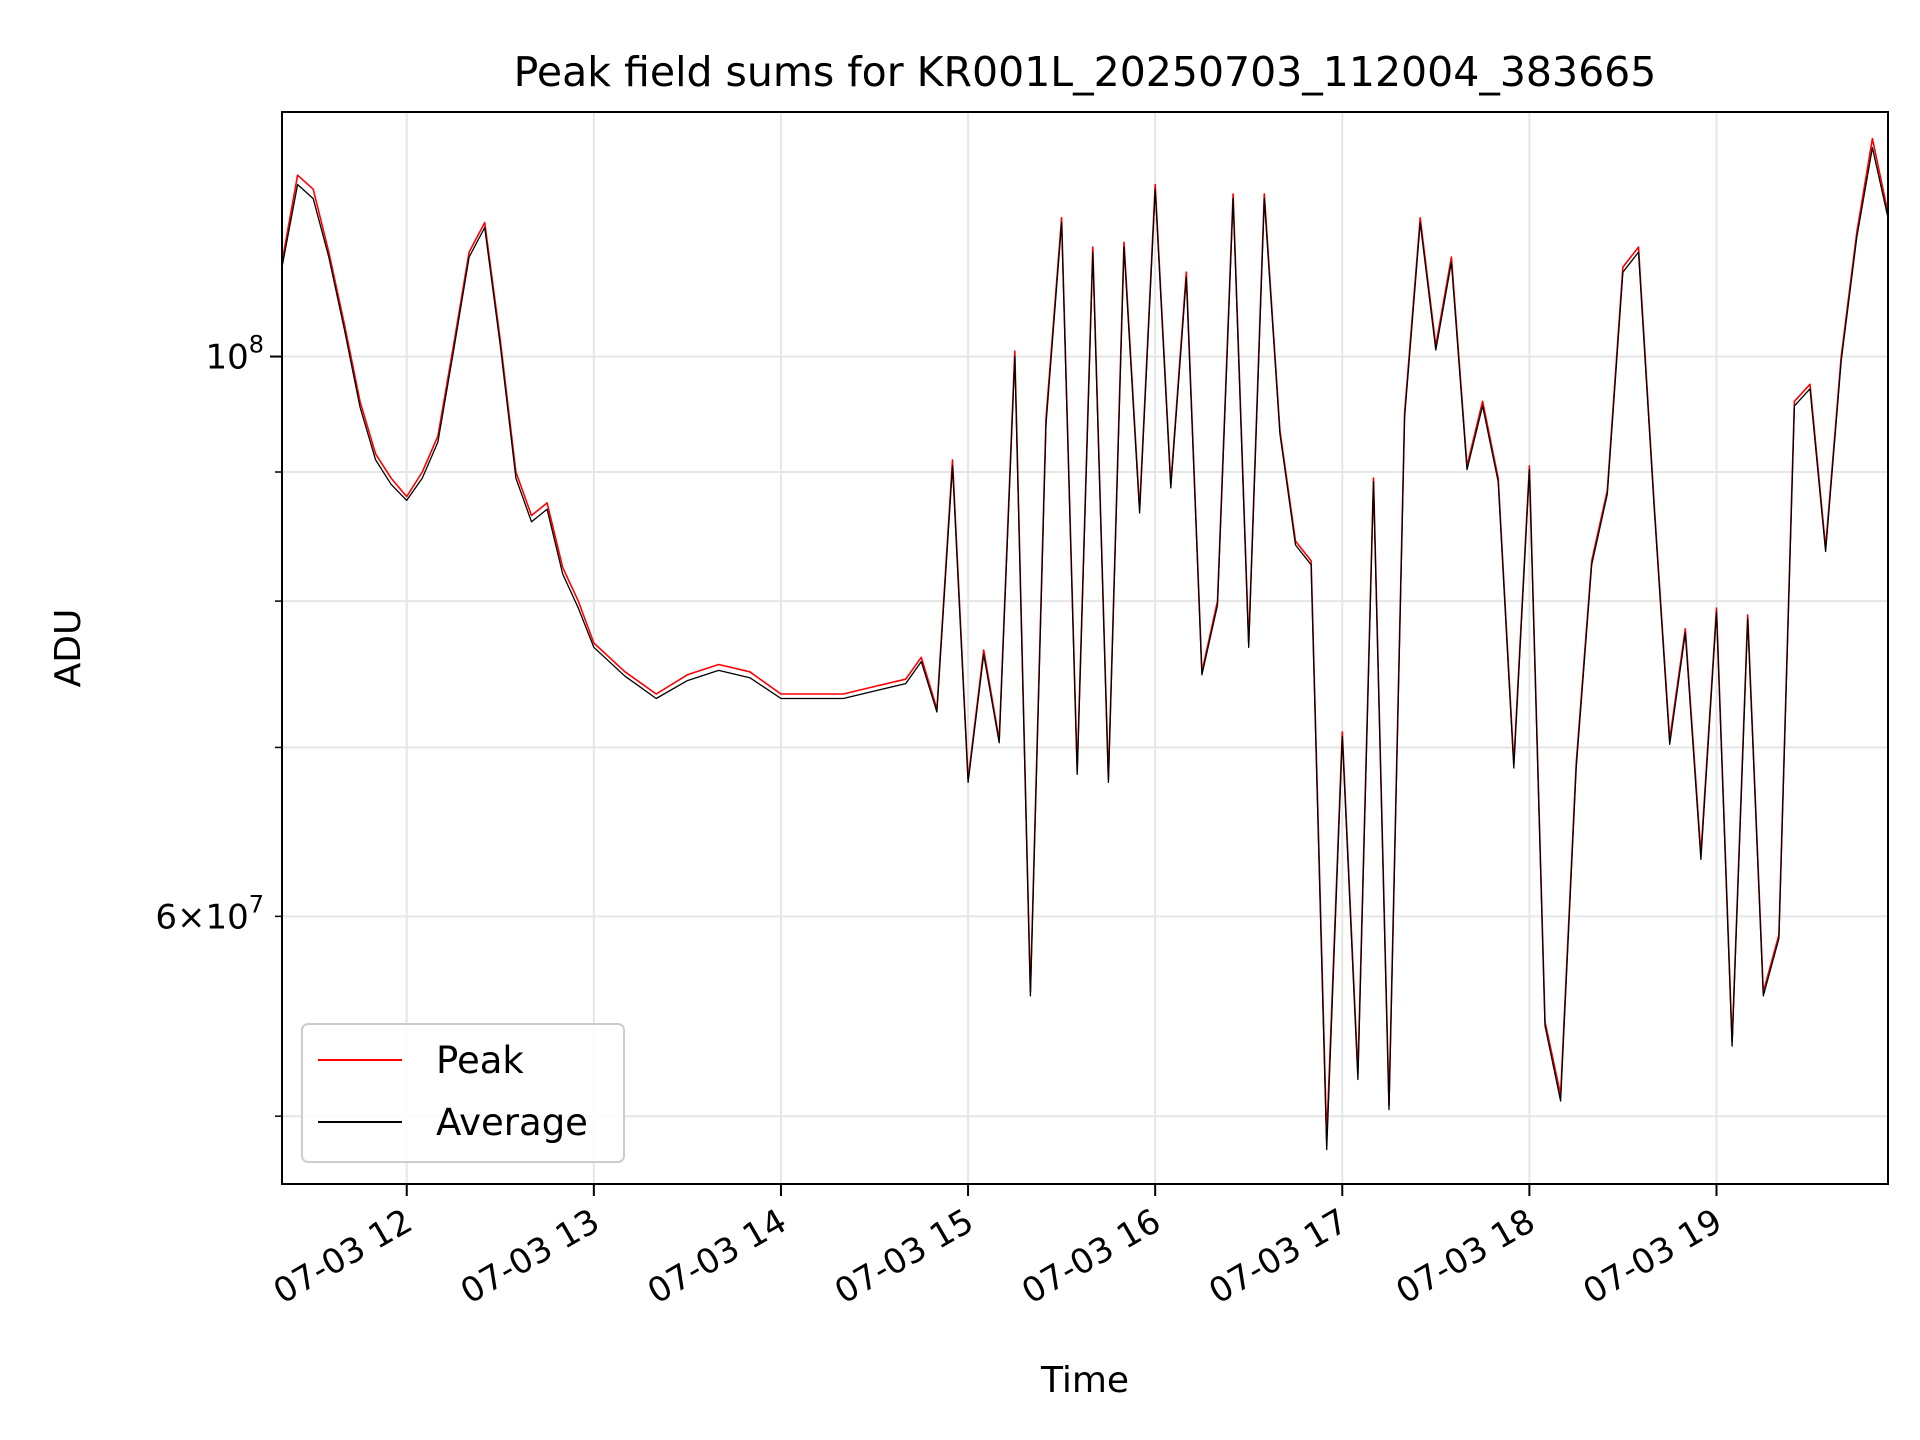  Describe the element at coordinates (480, 1060) in the screenshot. I see `legend-peak-label: Peak` at that location.